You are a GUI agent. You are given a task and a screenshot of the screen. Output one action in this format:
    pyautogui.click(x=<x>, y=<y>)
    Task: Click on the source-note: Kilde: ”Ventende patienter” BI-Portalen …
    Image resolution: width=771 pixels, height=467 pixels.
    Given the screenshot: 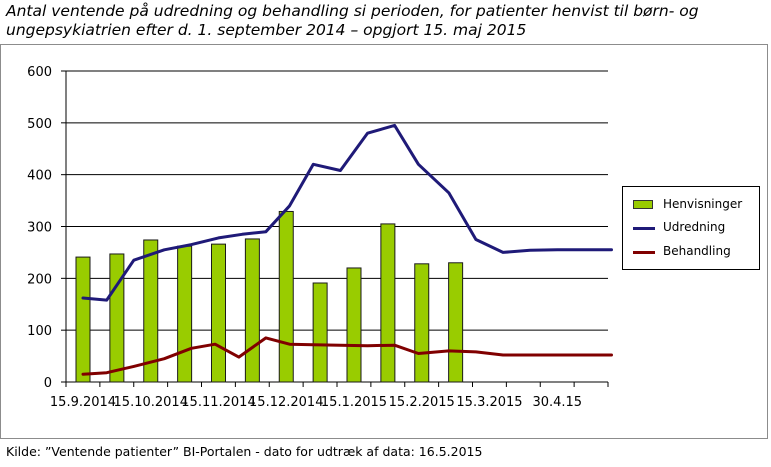 What is the action you would take?
    pyautogui.click(x=244, y=451)
    